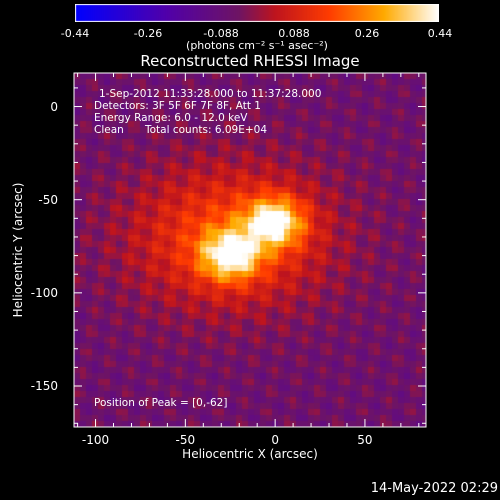 Image resolution: width=500 pixels, height=500 pixels. Describe the element at coordinates (365, 440) in the screenshot. I see `x-tick-label: 50` at that location.